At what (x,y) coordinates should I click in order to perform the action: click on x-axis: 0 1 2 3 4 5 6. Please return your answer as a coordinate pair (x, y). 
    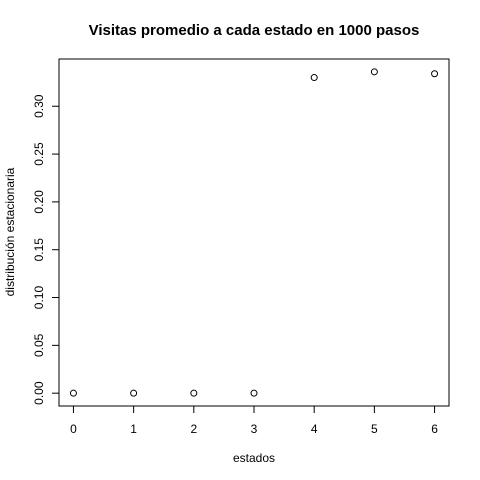
    Looking at the image, I should click on (254, 420).